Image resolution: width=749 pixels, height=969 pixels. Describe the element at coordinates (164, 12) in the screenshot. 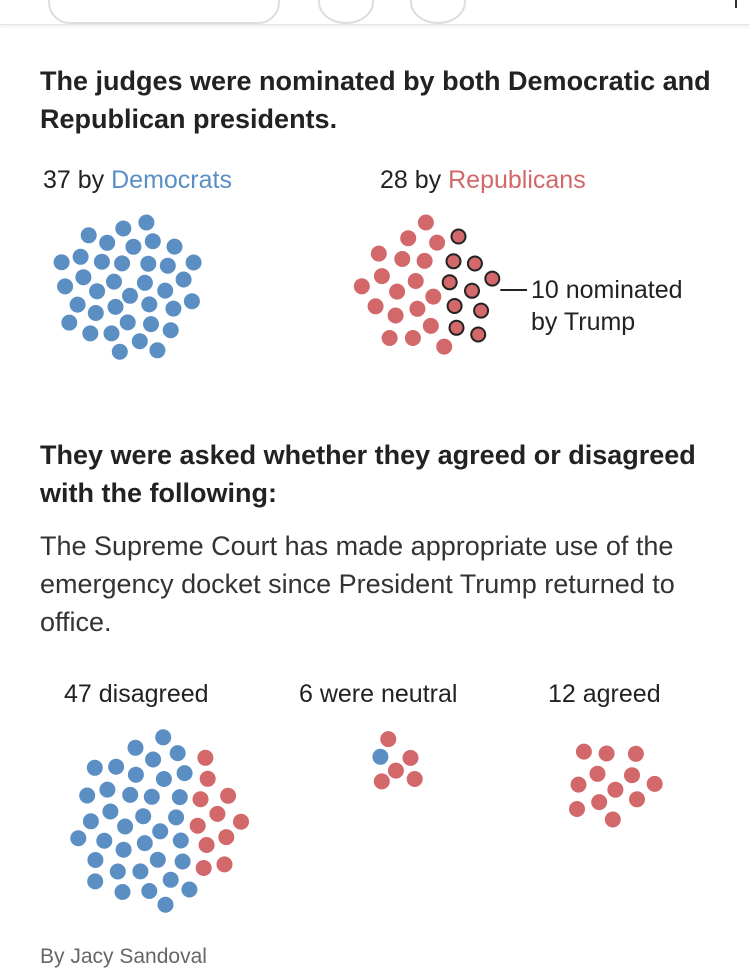

I see `toolbar-pill-button` at that location.